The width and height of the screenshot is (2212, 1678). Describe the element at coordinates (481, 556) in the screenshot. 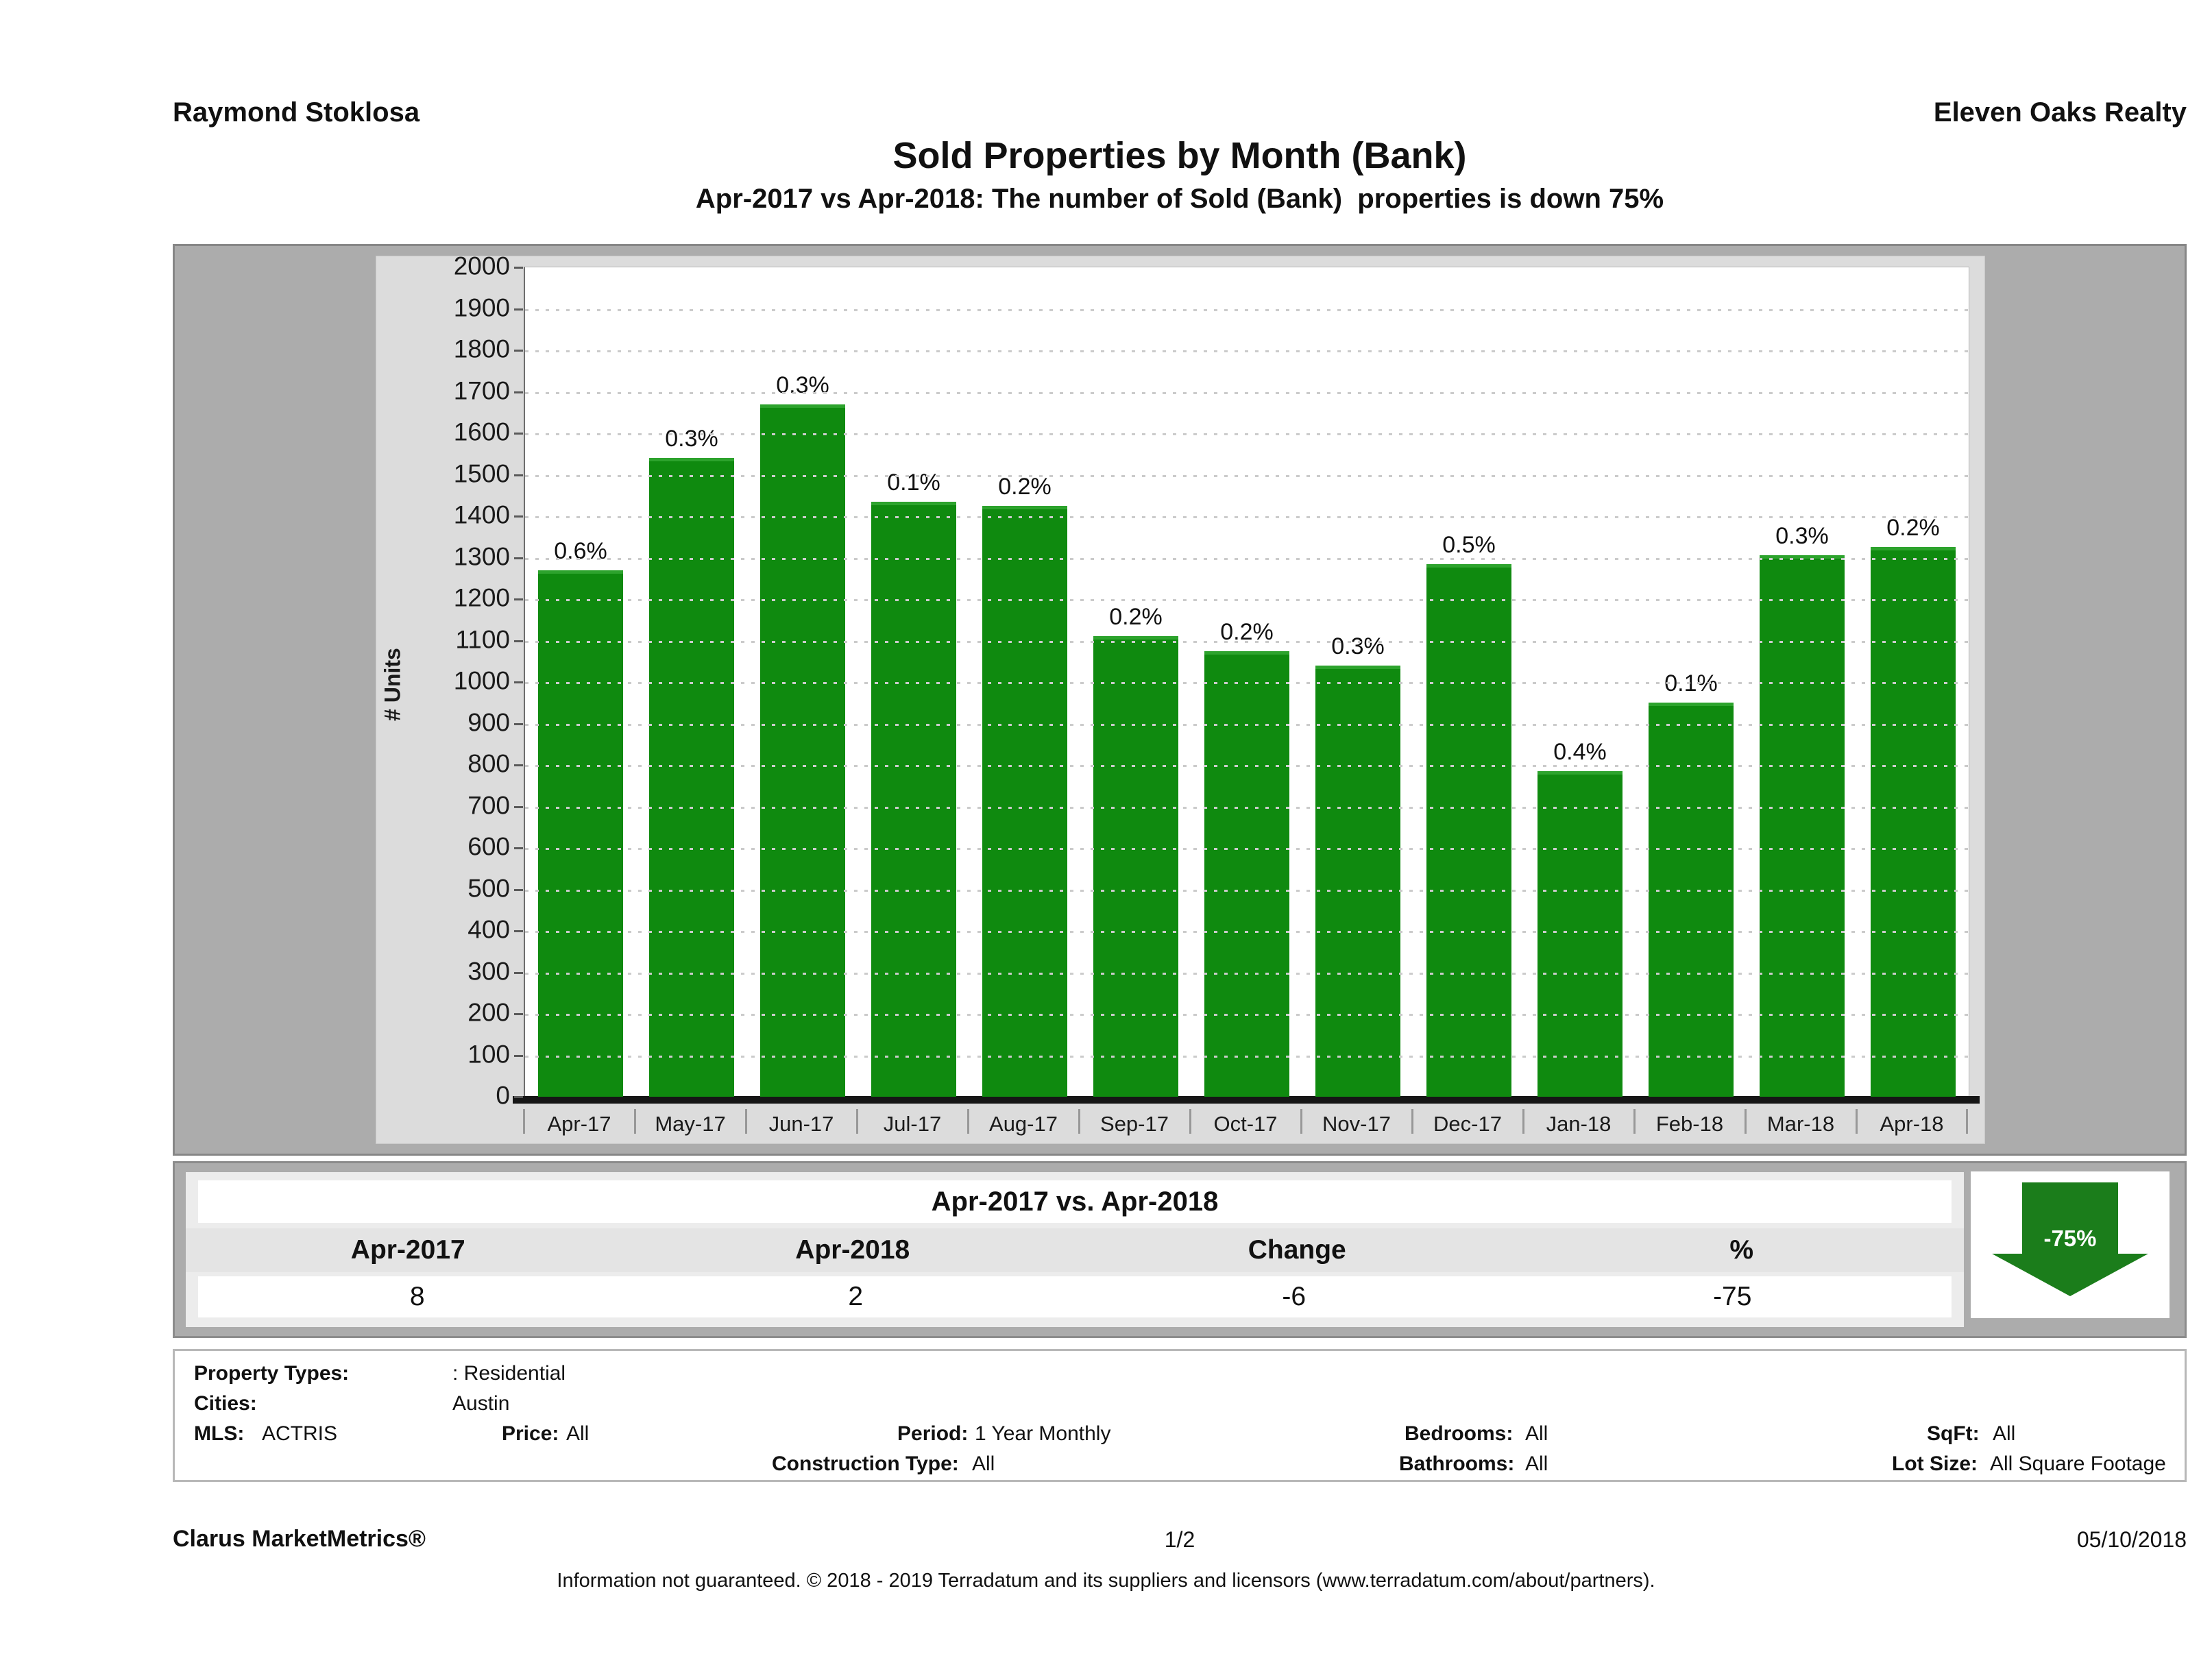

I see `y-tick-label: 1300` at that location.